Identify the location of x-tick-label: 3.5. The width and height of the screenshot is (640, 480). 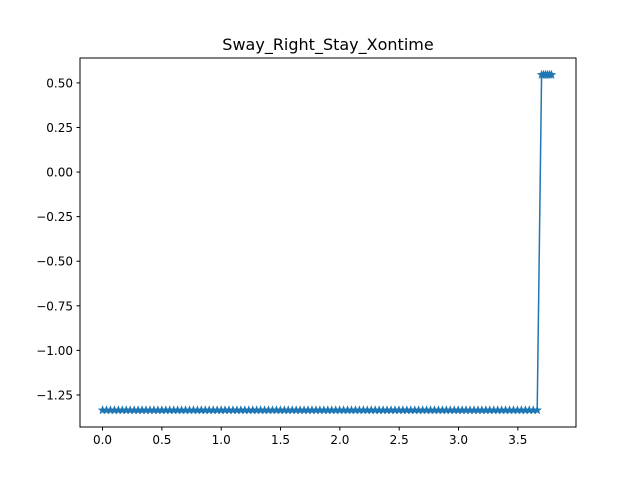
(517, 440).